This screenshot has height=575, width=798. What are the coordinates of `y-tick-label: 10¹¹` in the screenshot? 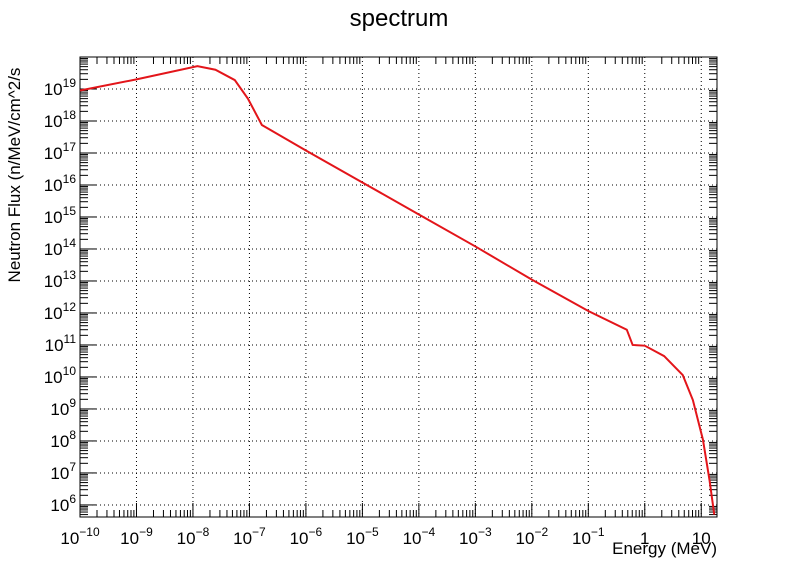 It's located at (61, 343).